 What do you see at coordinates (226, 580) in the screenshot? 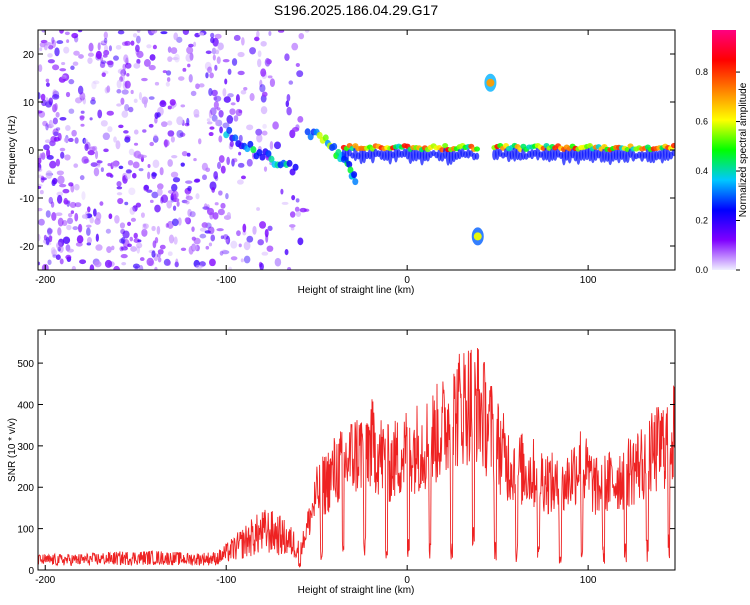
I see `snr-xtick-label: -100` at bounding box center [226, 580].